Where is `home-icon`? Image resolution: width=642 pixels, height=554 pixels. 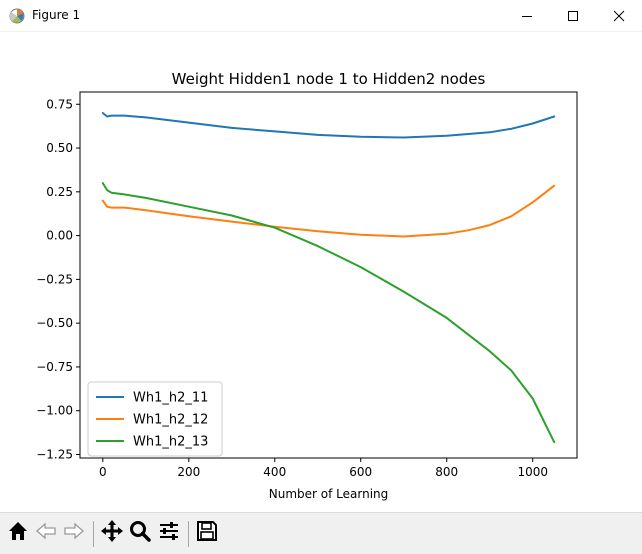 home-icon is located at coordinates (18, 533).